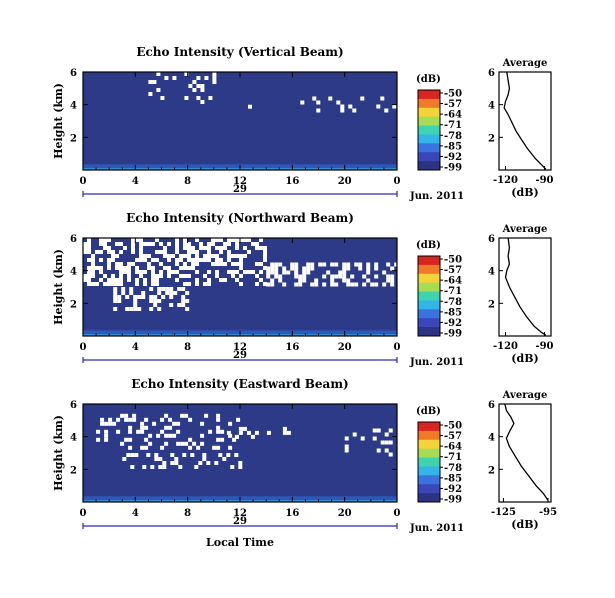 The image size is (615, 598). What do you see at coordinates (240, 521) in the screenshot?
I see `day-label: 29` at bounding box center [240, 521].